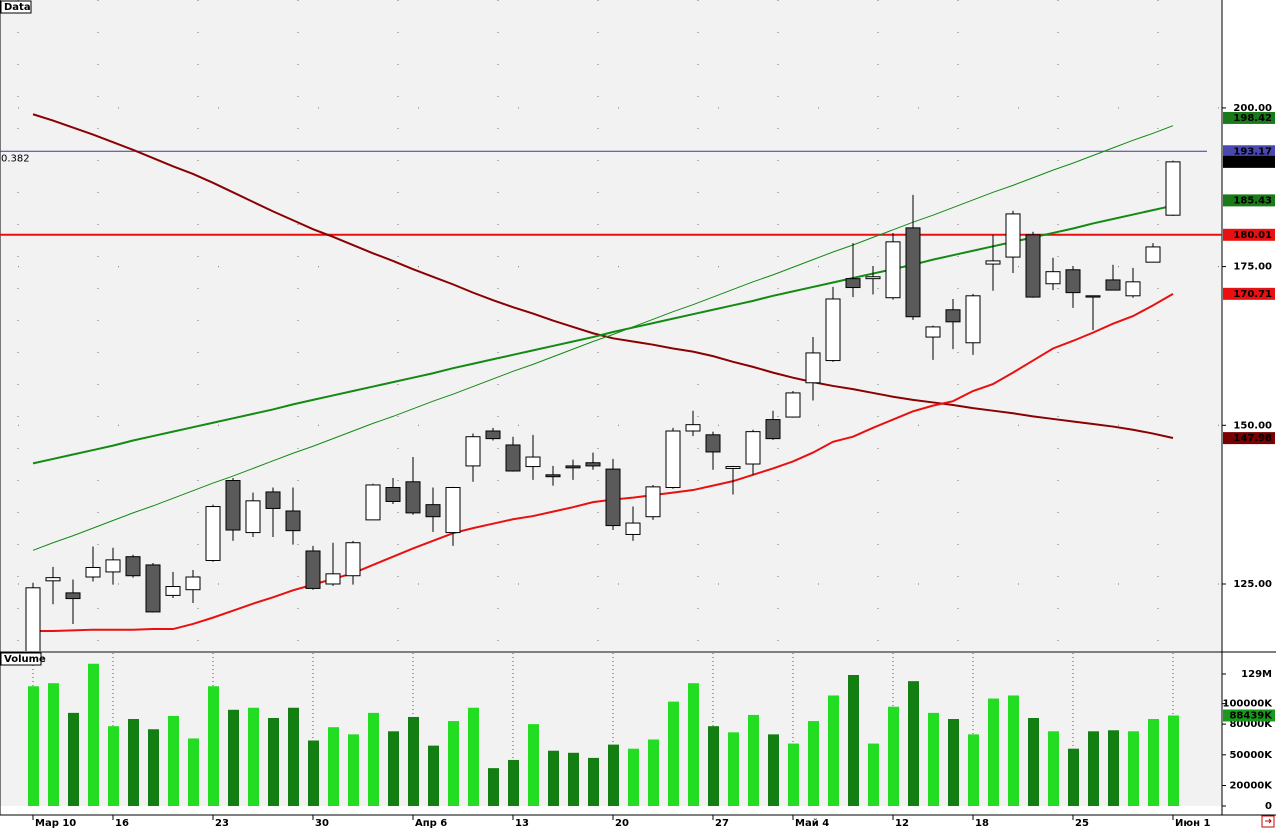  I want to click on x-tick-label: 25, so click(1082, 823).